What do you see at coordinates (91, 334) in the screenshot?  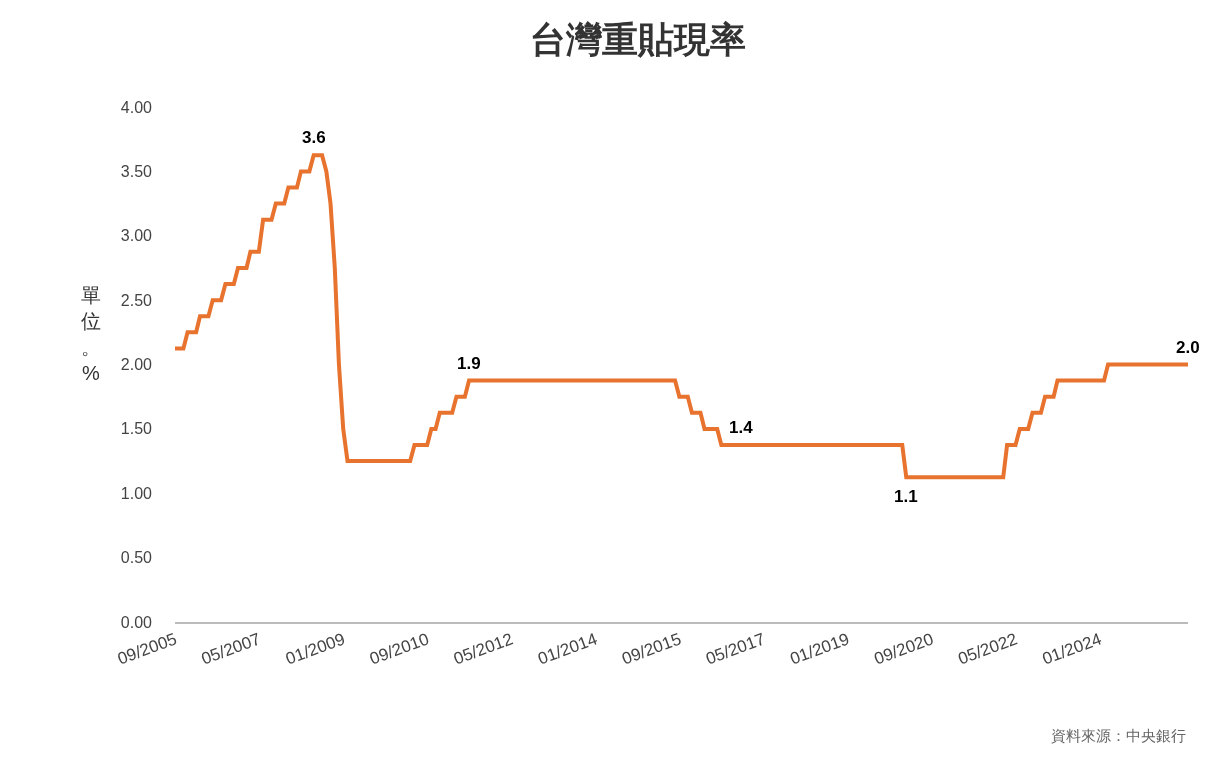 I see `y-axis-title: 單位。%` at bounding box center [91, 334].